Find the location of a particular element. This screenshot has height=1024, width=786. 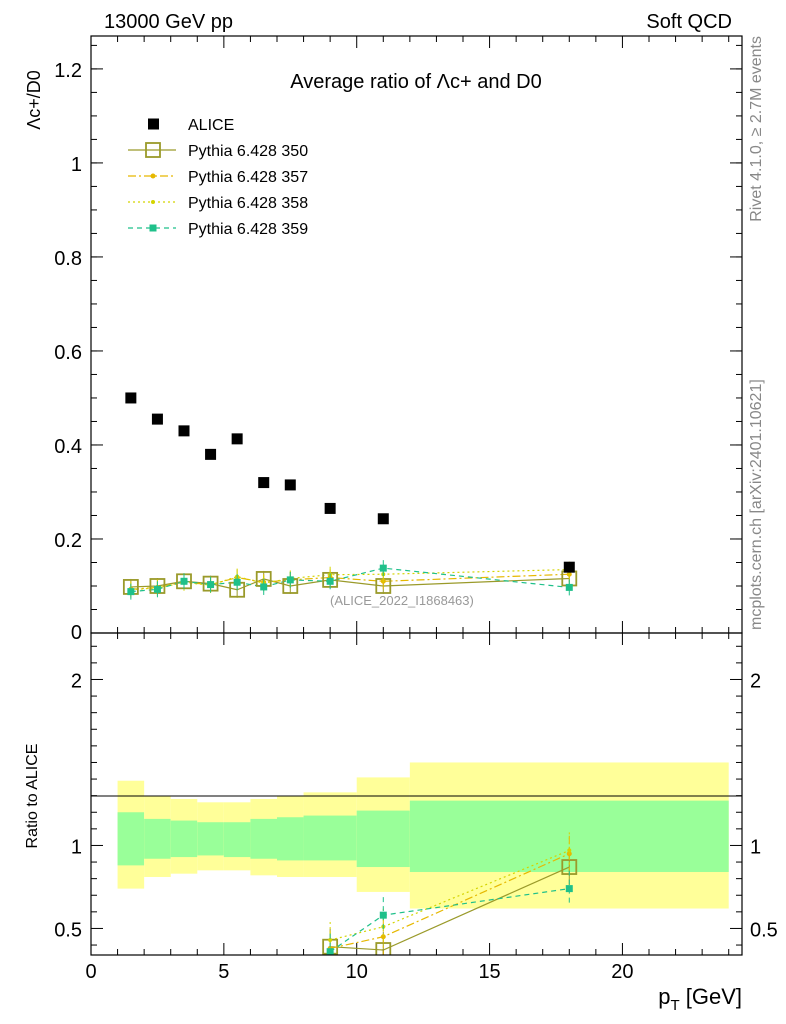

main-panel-marks is located at coordinates (350, 496).